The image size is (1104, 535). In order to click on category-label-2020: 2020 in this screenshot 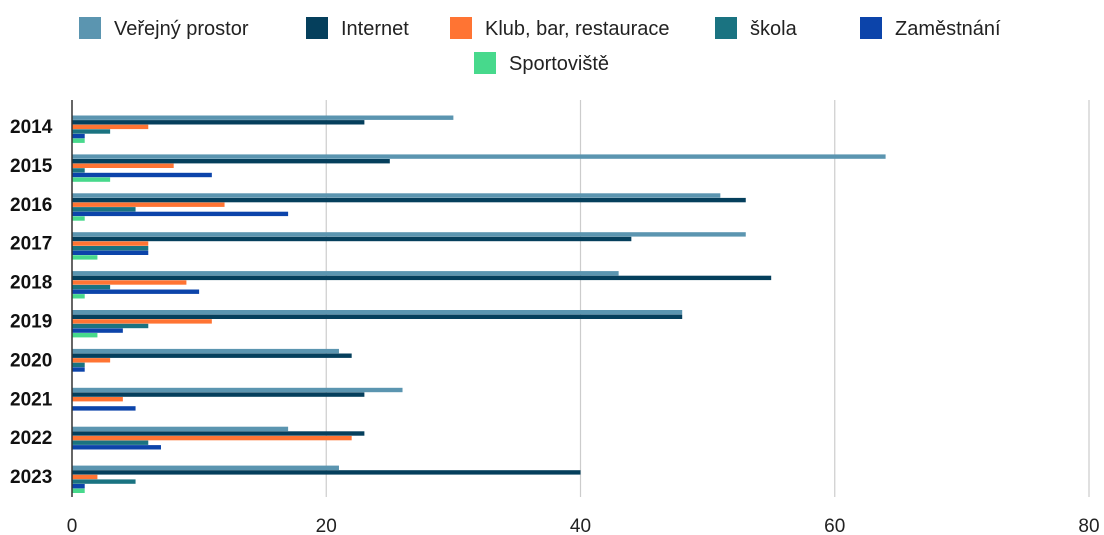, I will do `click(31, 360)`.